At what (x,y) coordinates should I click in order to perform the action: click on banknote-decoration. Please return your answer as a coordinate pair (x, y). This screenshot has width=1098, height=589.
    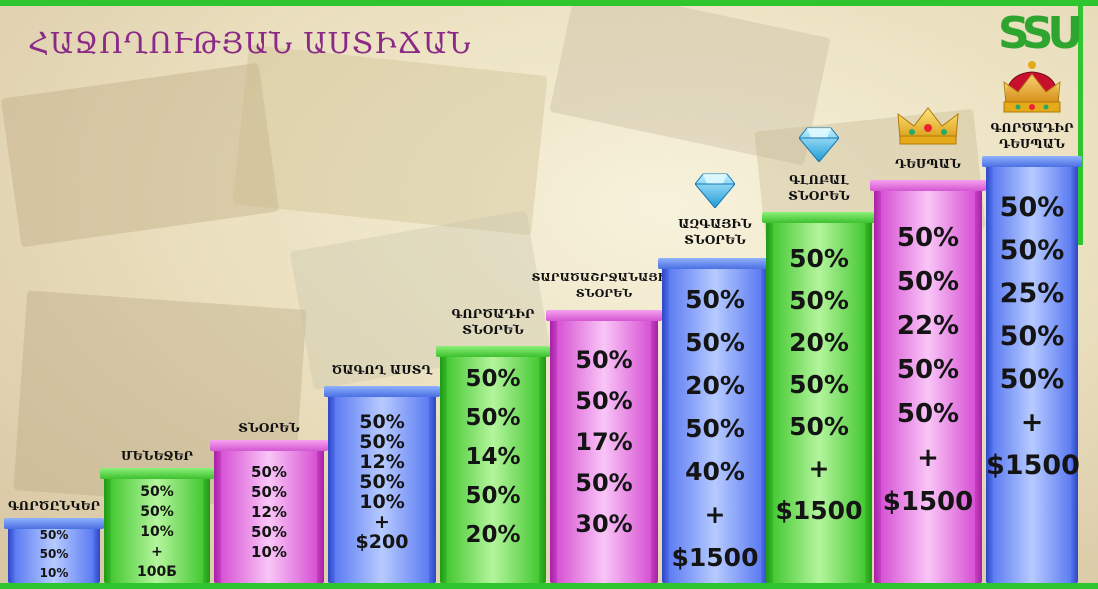
    Looking at the image, I should click on (390, 140).